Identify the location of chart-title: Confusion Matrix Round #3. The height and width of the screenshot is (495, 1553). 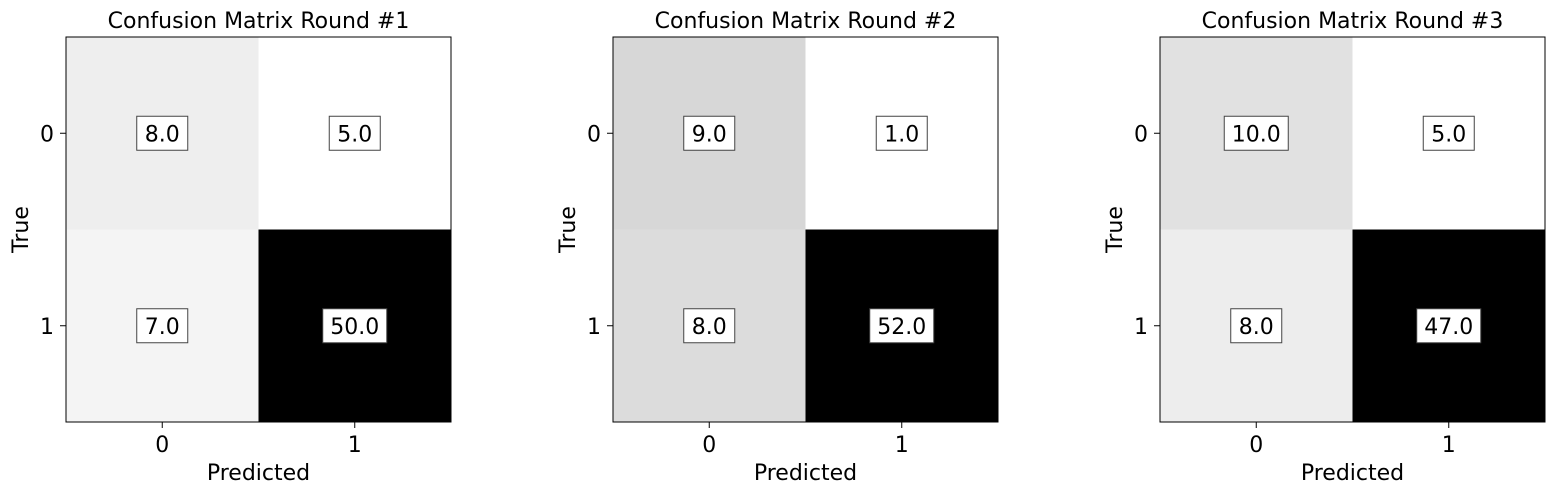
(1353, 21).